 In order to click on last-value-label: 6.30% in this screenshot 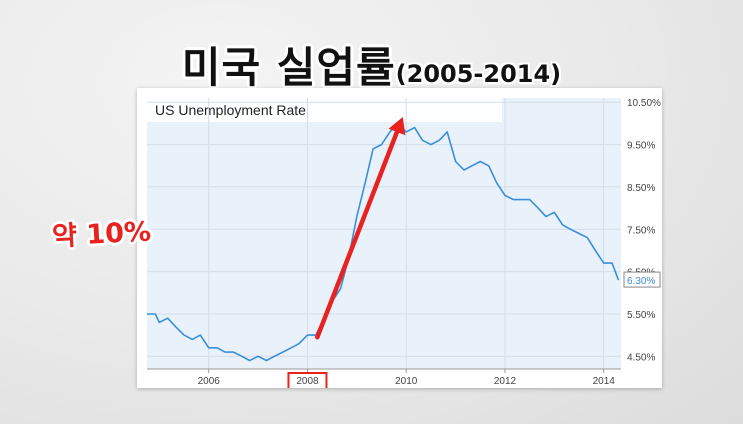, I will do `click(641, 281)`.